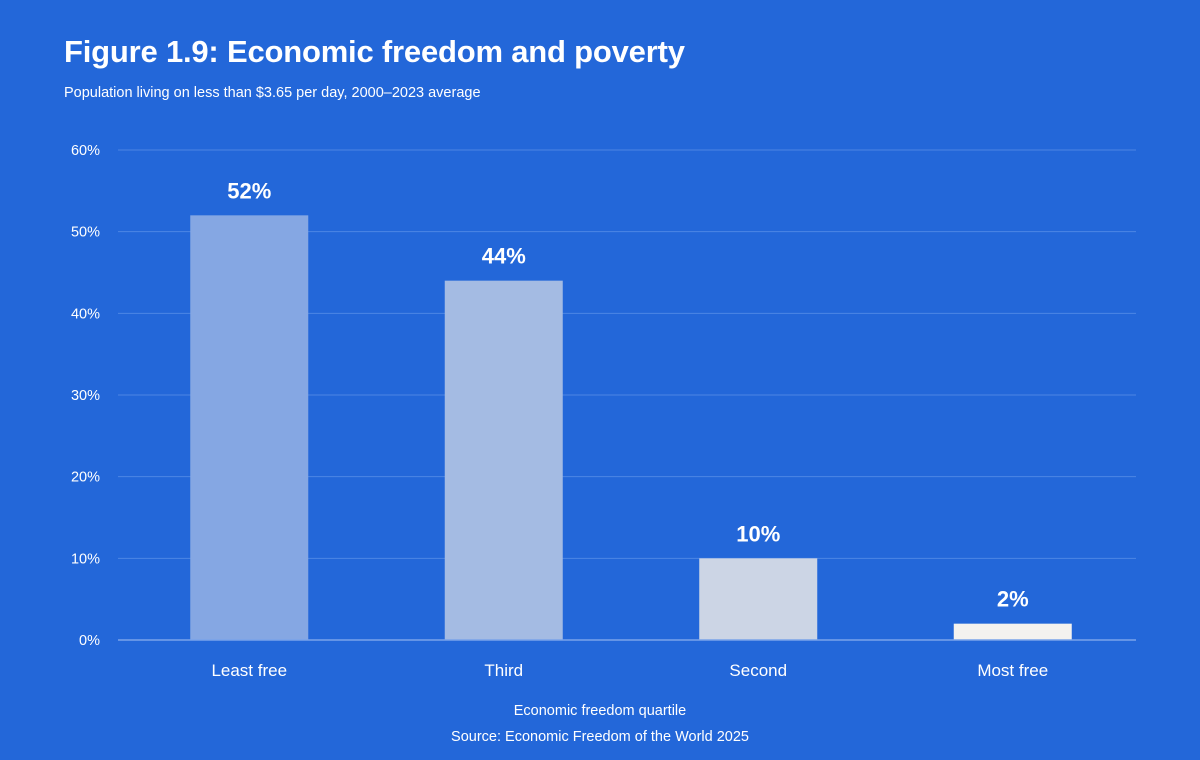 The width and height of the screenshot is (1200, 760). Describe the element at coordinates (85, 233) in the screenshot. I see `y-tick-label: 50%` at that location.